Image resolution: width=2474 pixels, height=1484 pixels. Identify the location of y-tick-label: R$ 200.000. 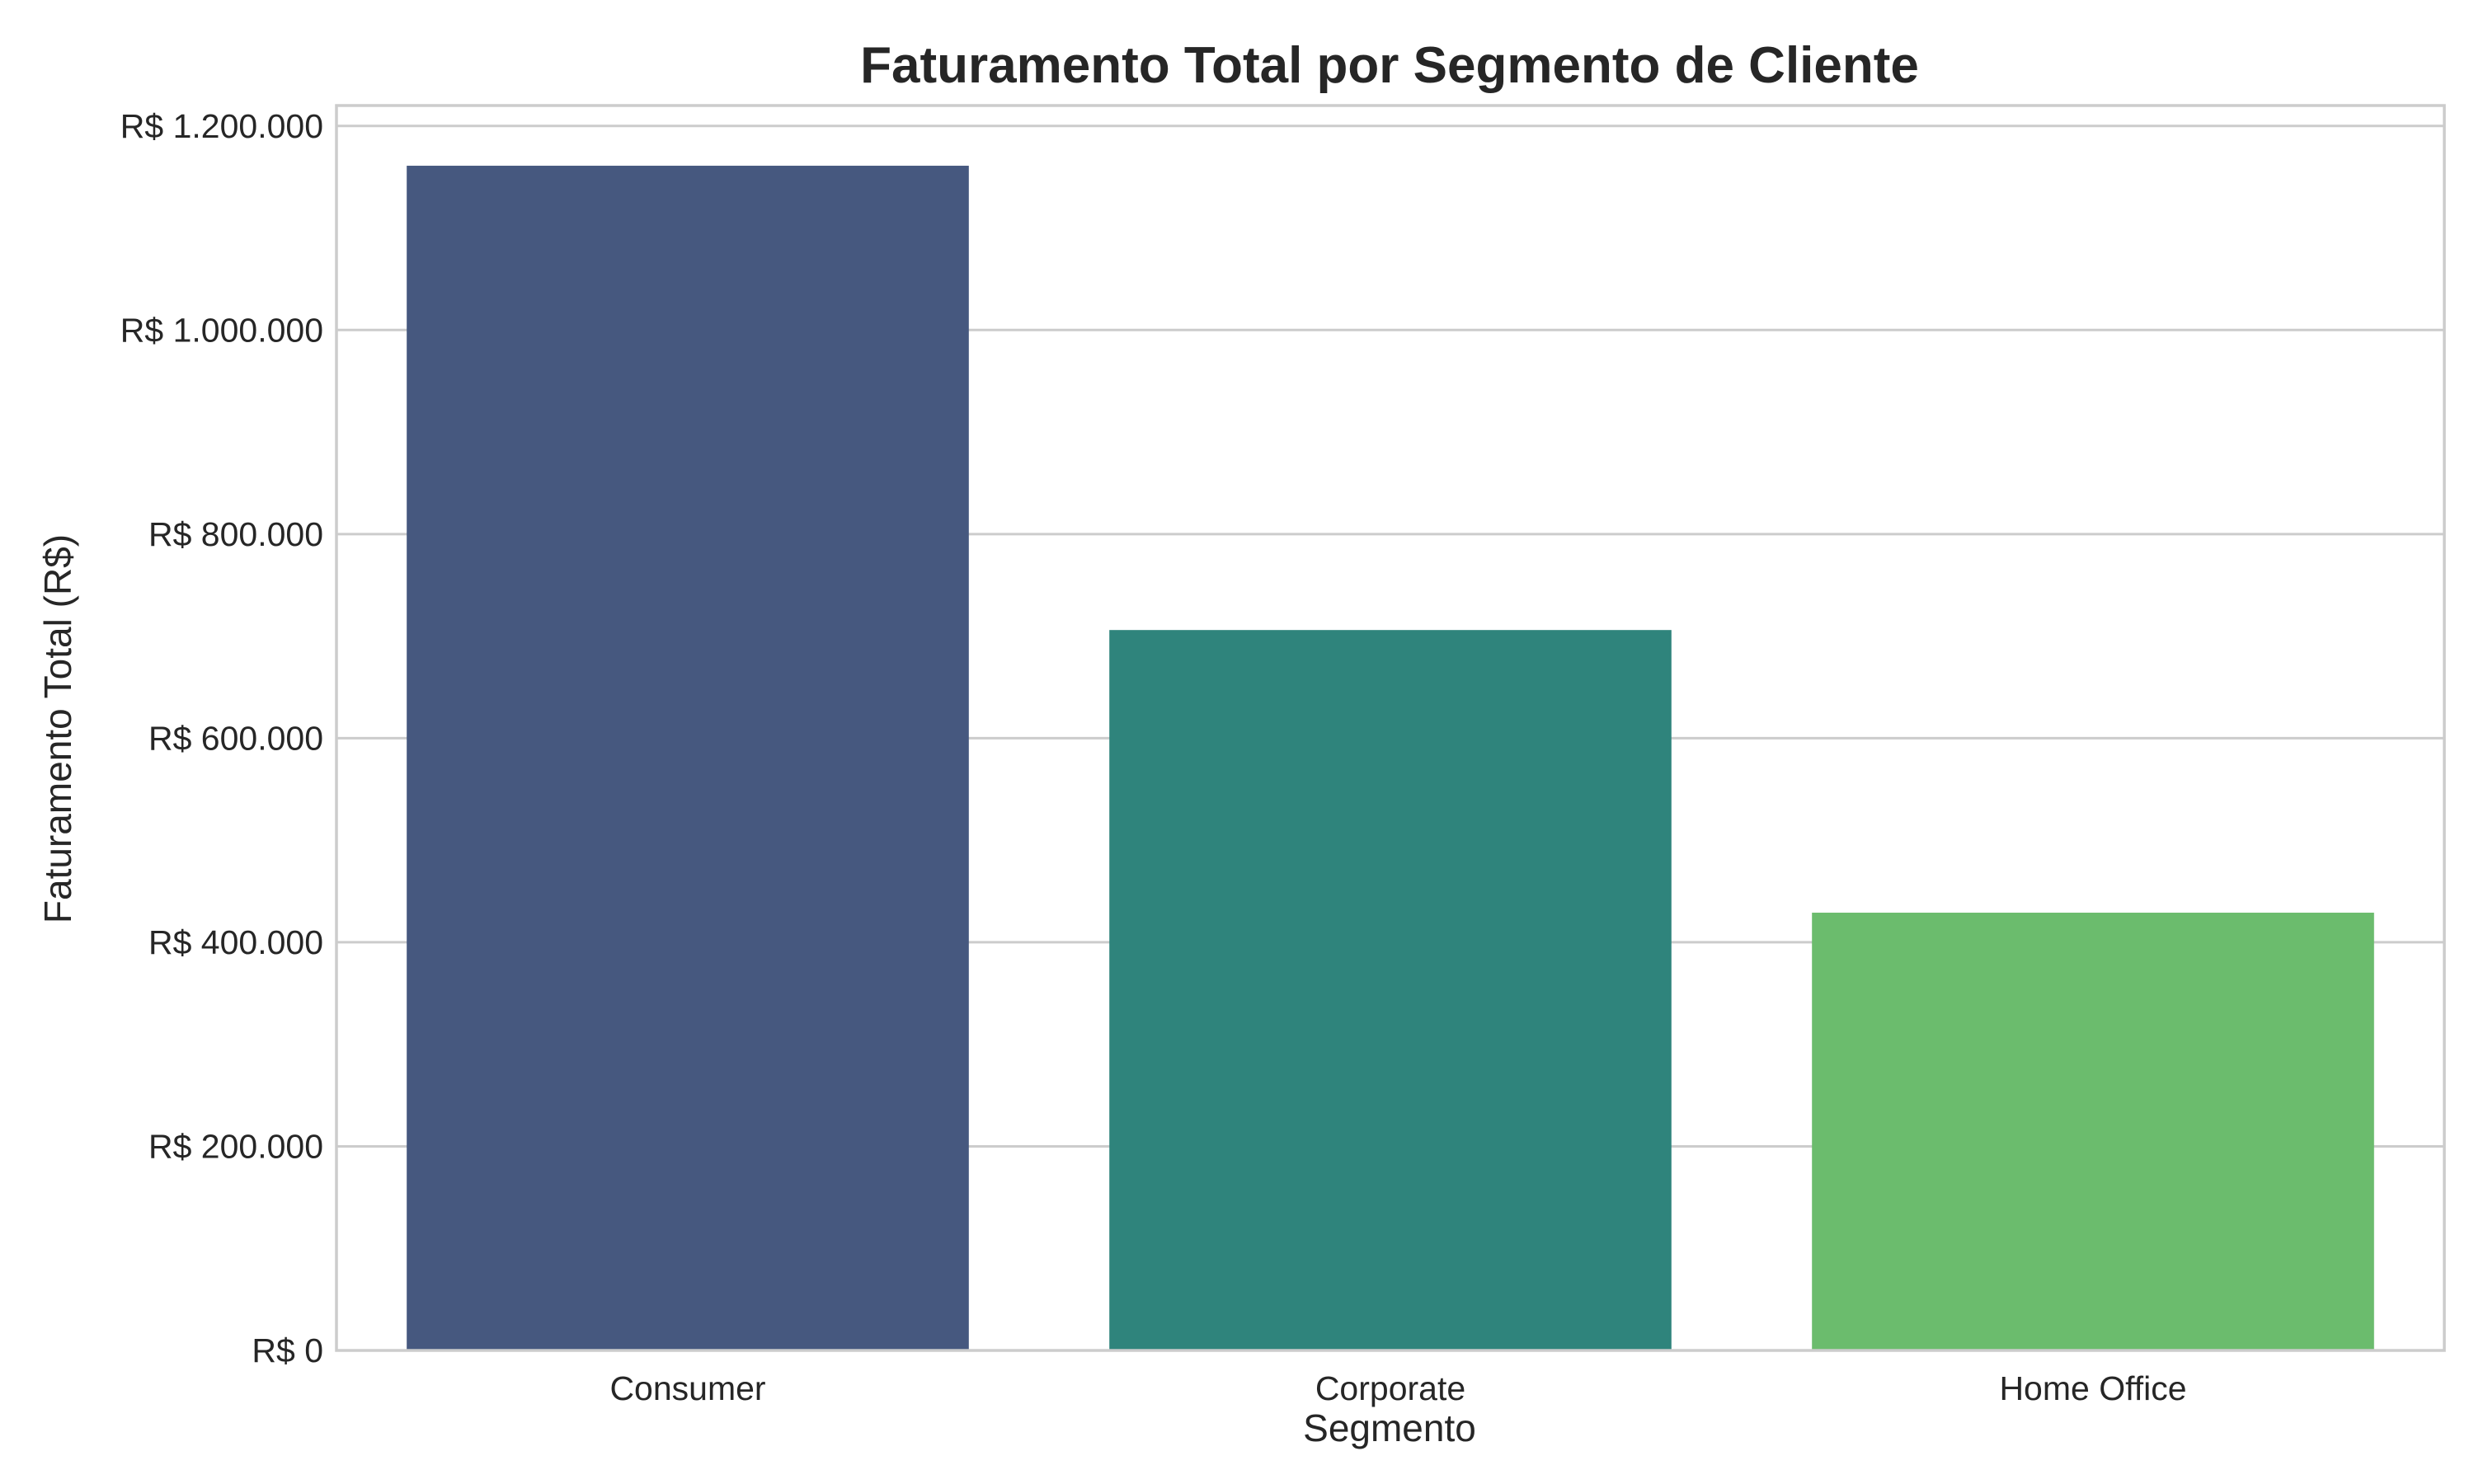
(235, 1146).